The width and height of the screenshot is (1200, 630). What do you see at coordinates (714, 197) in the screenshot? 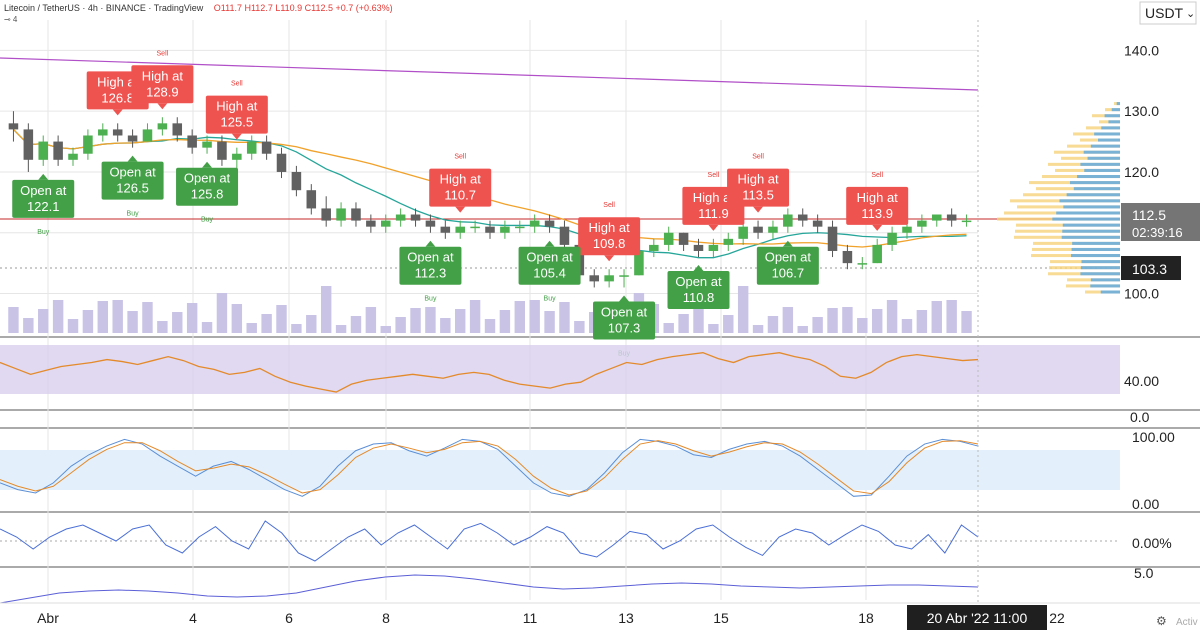
I see `high-label-title: High at` at bounding box center [714, 197].